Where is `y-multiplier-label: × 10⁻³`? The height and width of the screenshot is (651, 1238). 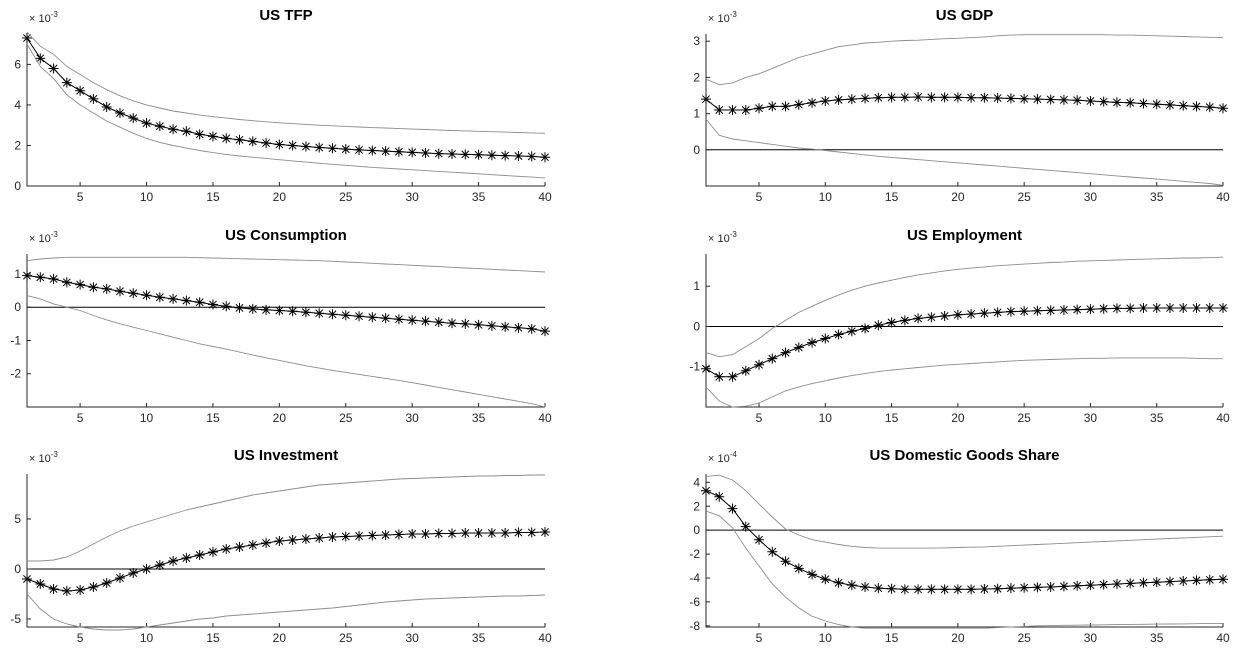
y-multiplier-label: × 10⁻³ is located at coordinates (722, 237).